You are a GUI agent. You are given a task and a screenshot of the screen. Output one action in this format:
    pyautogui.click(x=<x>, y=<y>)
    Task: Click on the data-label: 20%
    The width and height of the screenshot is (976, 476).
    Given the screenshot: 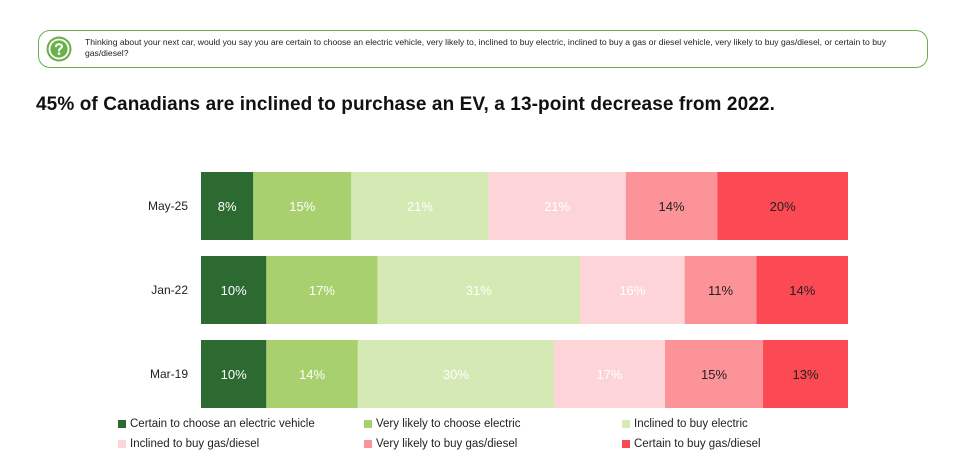 What is the action you would take?
    pyautogui.click(x=783, y=206)
    